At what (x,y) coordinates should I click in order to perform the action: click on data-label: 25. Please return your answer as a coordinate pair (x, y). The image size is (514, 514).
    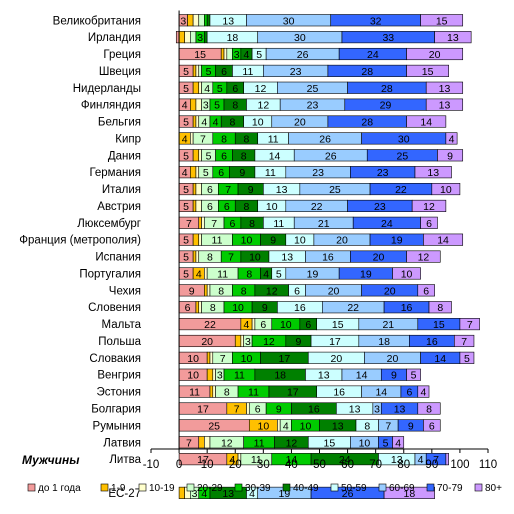
    Looking at the image, I should click on (214, 426).